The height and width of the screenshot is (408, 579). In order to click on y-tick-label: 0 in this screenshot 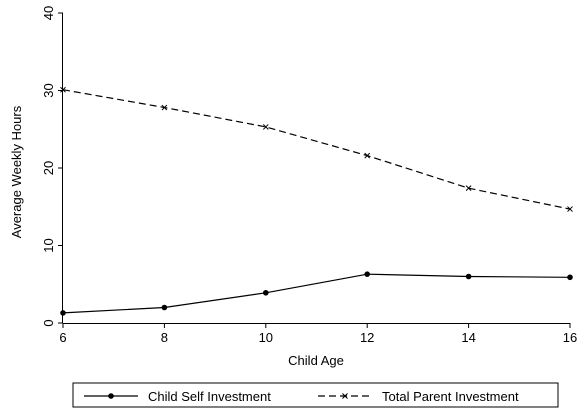, I will do `click(48, 322)`.